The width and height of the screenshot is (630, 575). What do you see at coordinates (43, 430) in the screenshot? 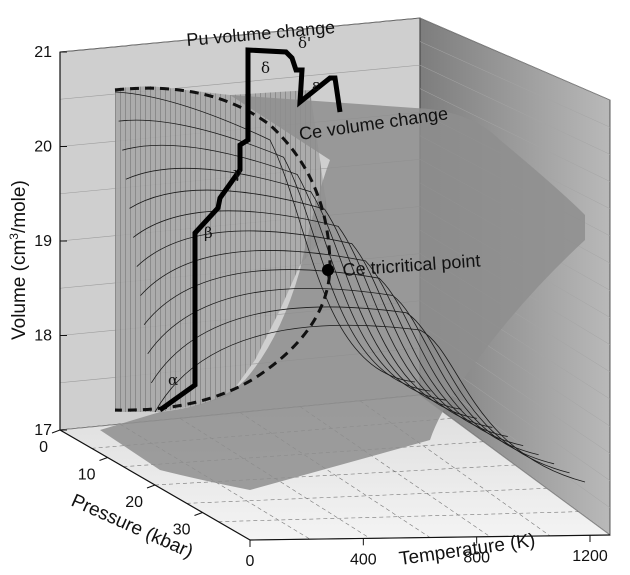
I see `volume-tick-label: 17` at bounding box center [43, 430].